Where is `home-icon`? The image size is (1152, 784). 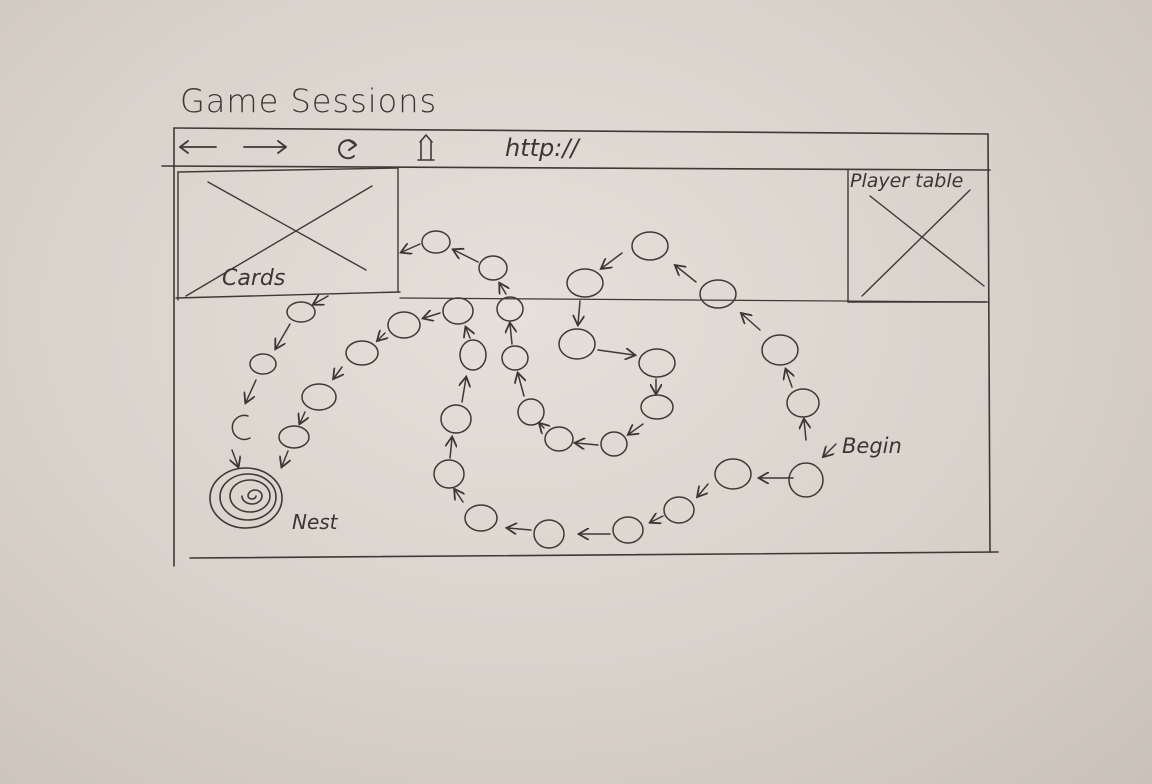
home-icon is located at coordinates (426, 147).